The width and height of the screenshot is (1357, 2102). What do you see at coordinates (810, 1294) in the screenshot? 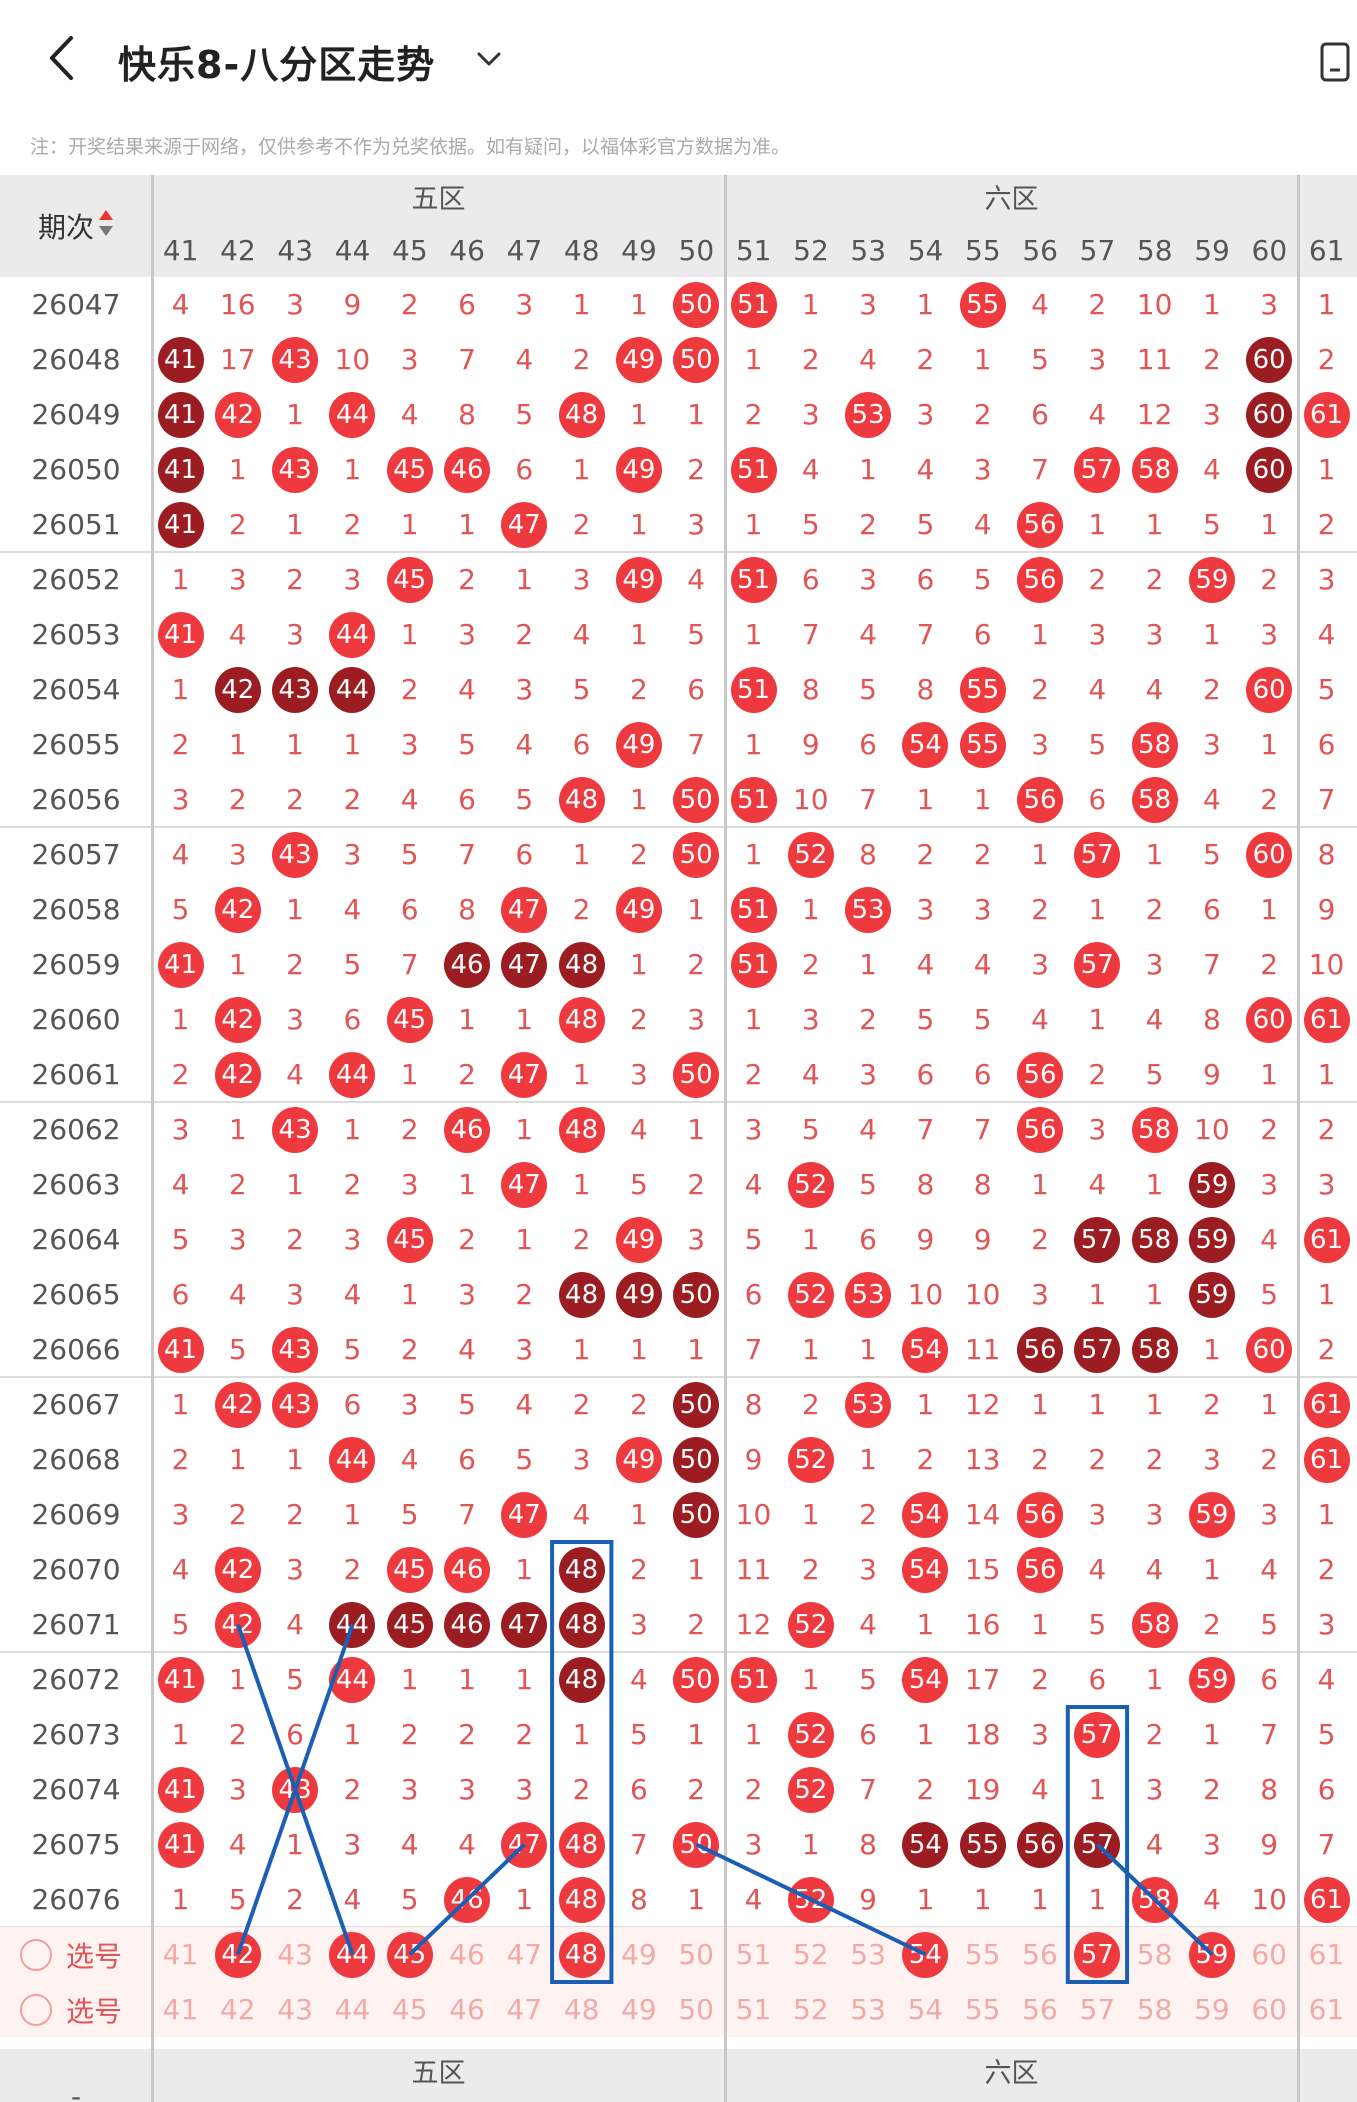
I see `drawn-ball: 52` at bounding box center [810, 1294].